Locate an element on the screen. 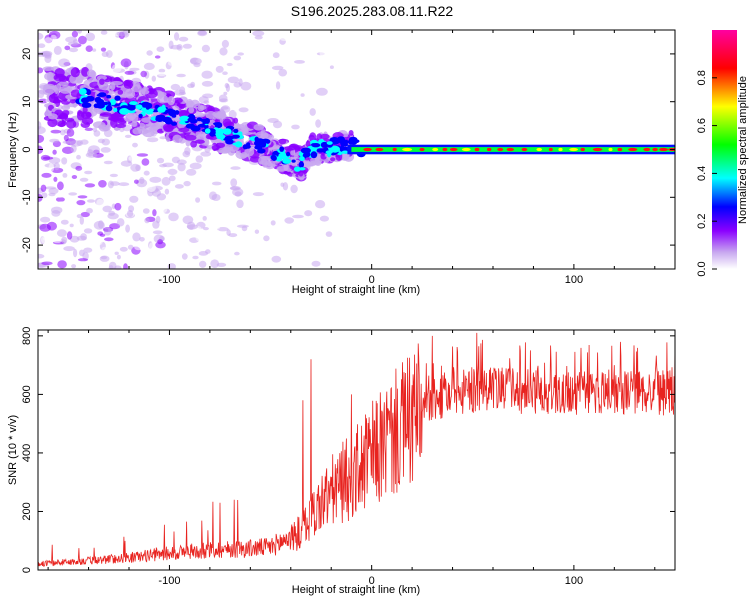 The height and width of the screenshot is (600, 750). snr-xtick-label: -100 is located at coordinates (169, 581).